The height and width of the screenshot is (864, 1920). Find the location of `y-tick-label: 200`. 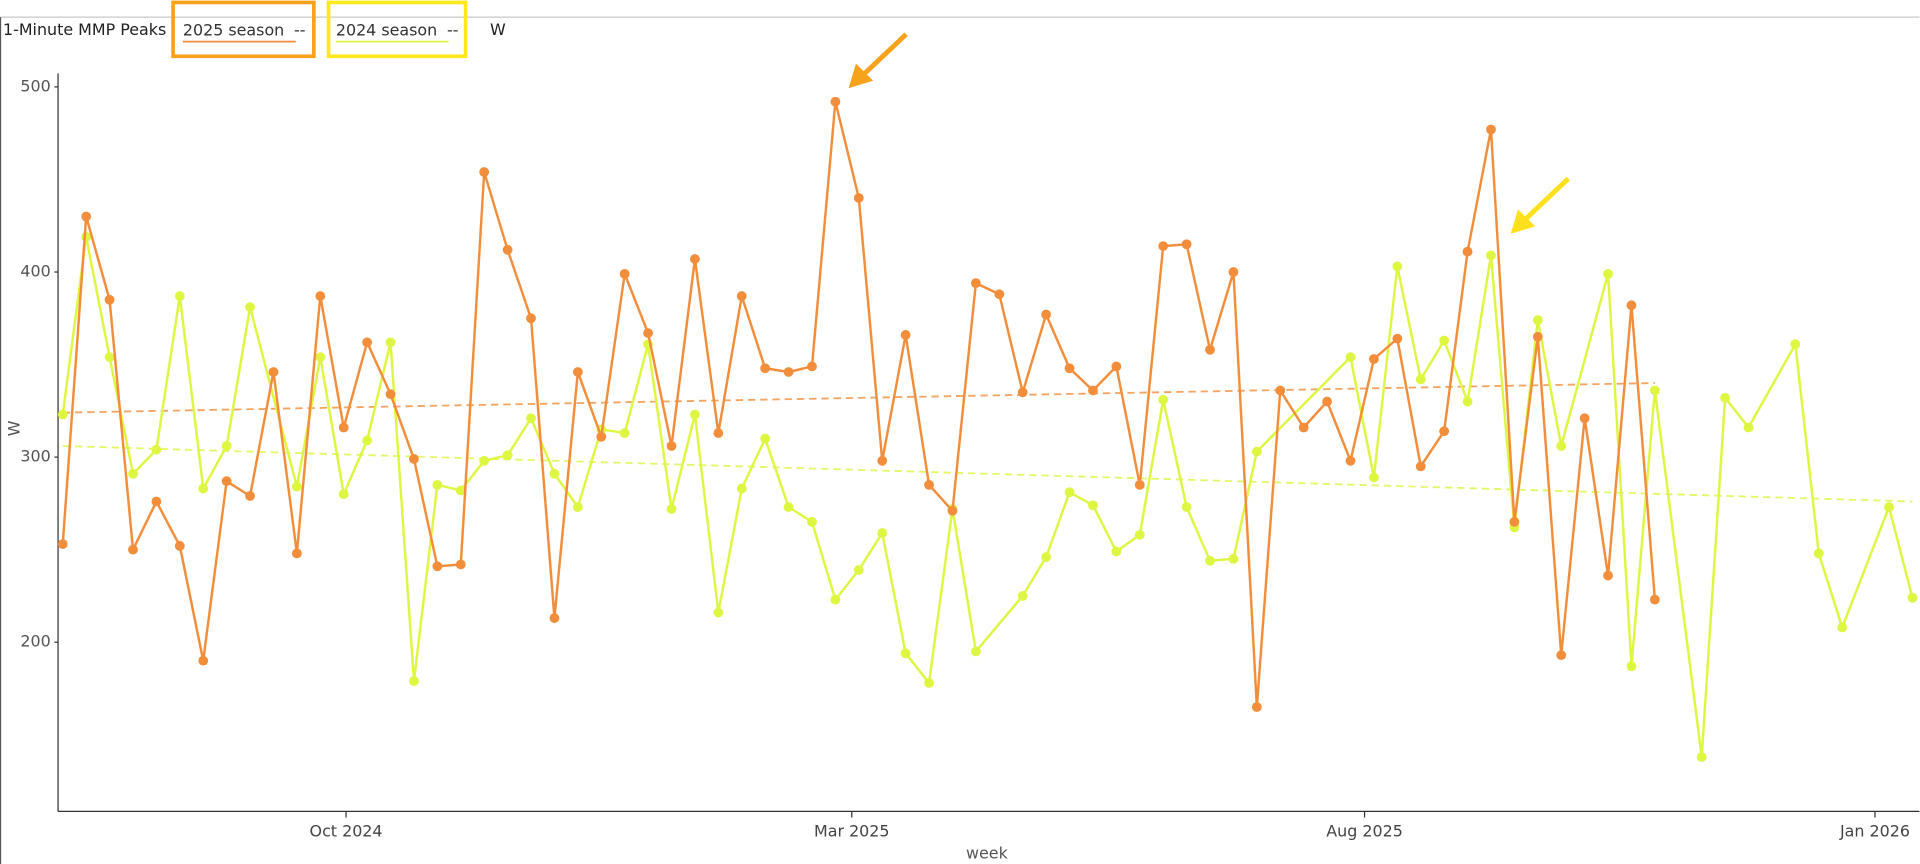

y-tick-label: 200 is located at coordinates (35, 641).